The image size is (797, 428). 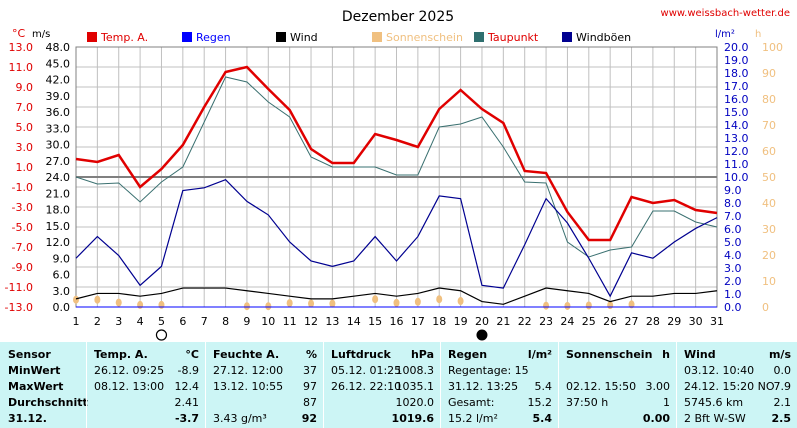 I want to click on sun-tick-label: 70, so click(x=769, y=125).